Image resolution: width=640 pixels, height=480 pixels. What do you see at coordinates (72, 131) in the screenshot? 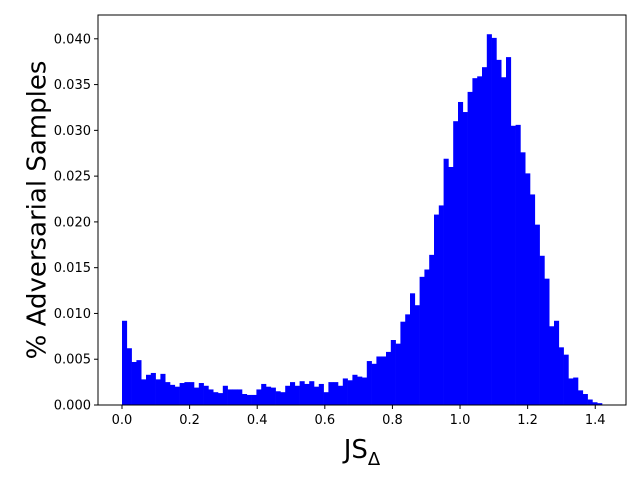
I see `y-tick-label: 0.030` at bounding box center [72, 131].